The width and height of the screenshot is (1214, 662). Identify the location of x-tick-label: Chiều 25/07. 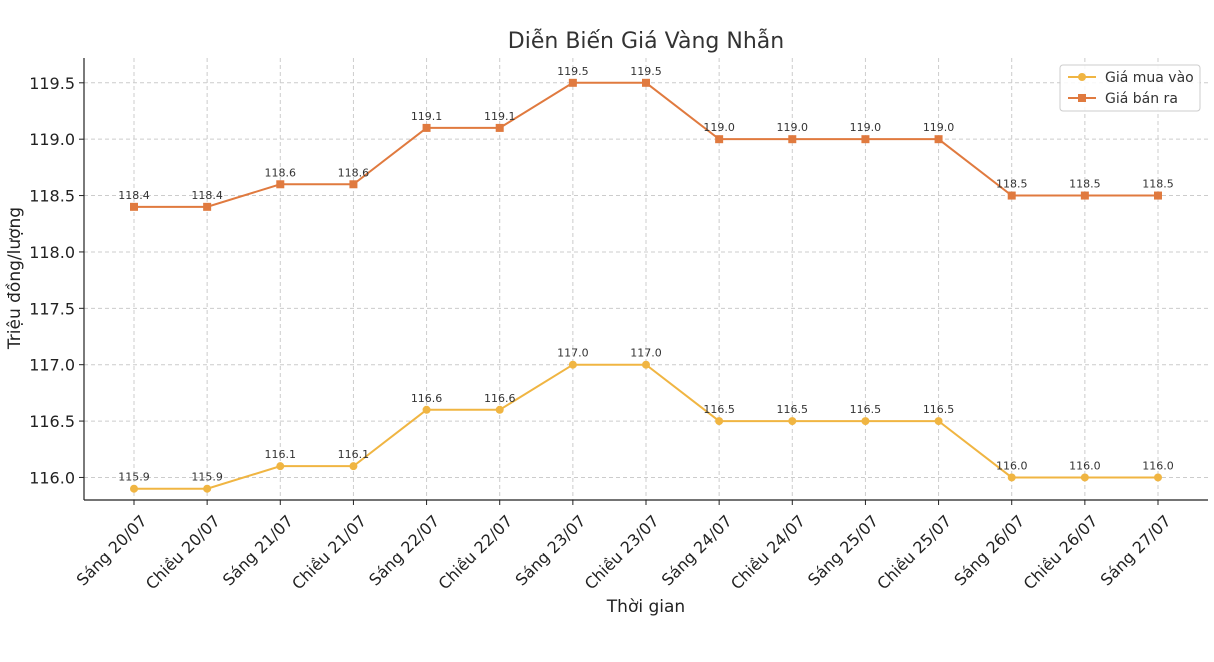
(914, 552).